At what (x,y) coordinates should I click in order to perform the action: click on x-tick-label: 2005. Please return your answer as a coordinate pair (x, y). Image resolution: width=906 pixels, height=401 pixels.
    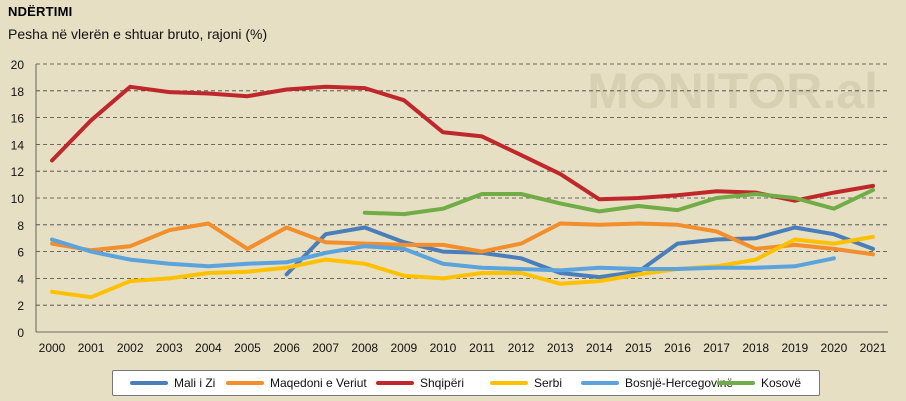
    Looking at the image, I should click on (247, 348).